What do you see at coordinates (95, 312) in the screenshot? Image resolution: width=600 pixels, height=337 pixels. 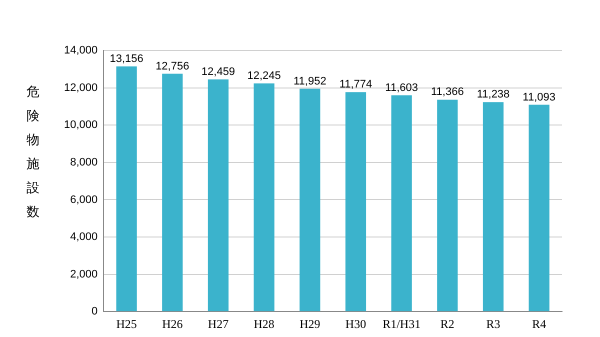 I see `y-tick-label: 0` at bounding box center [95, 312].